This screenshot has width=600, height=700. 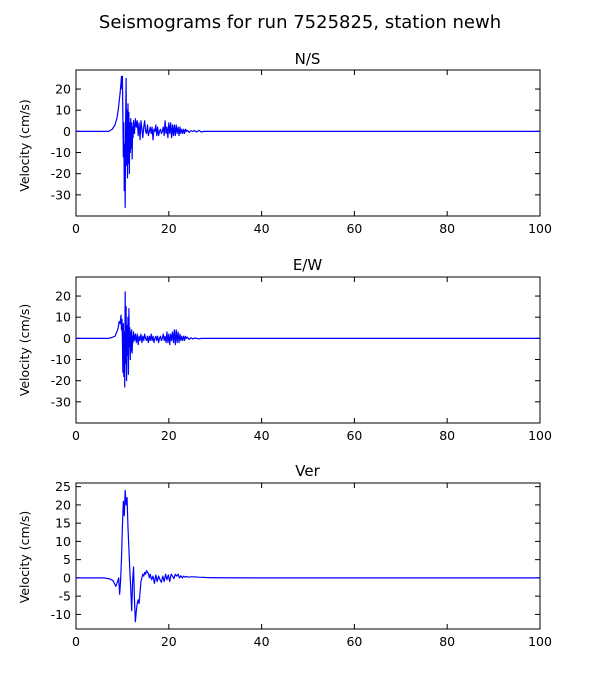 I want to click on ns-x-tick-label: 80, so click(x=447, y=228).